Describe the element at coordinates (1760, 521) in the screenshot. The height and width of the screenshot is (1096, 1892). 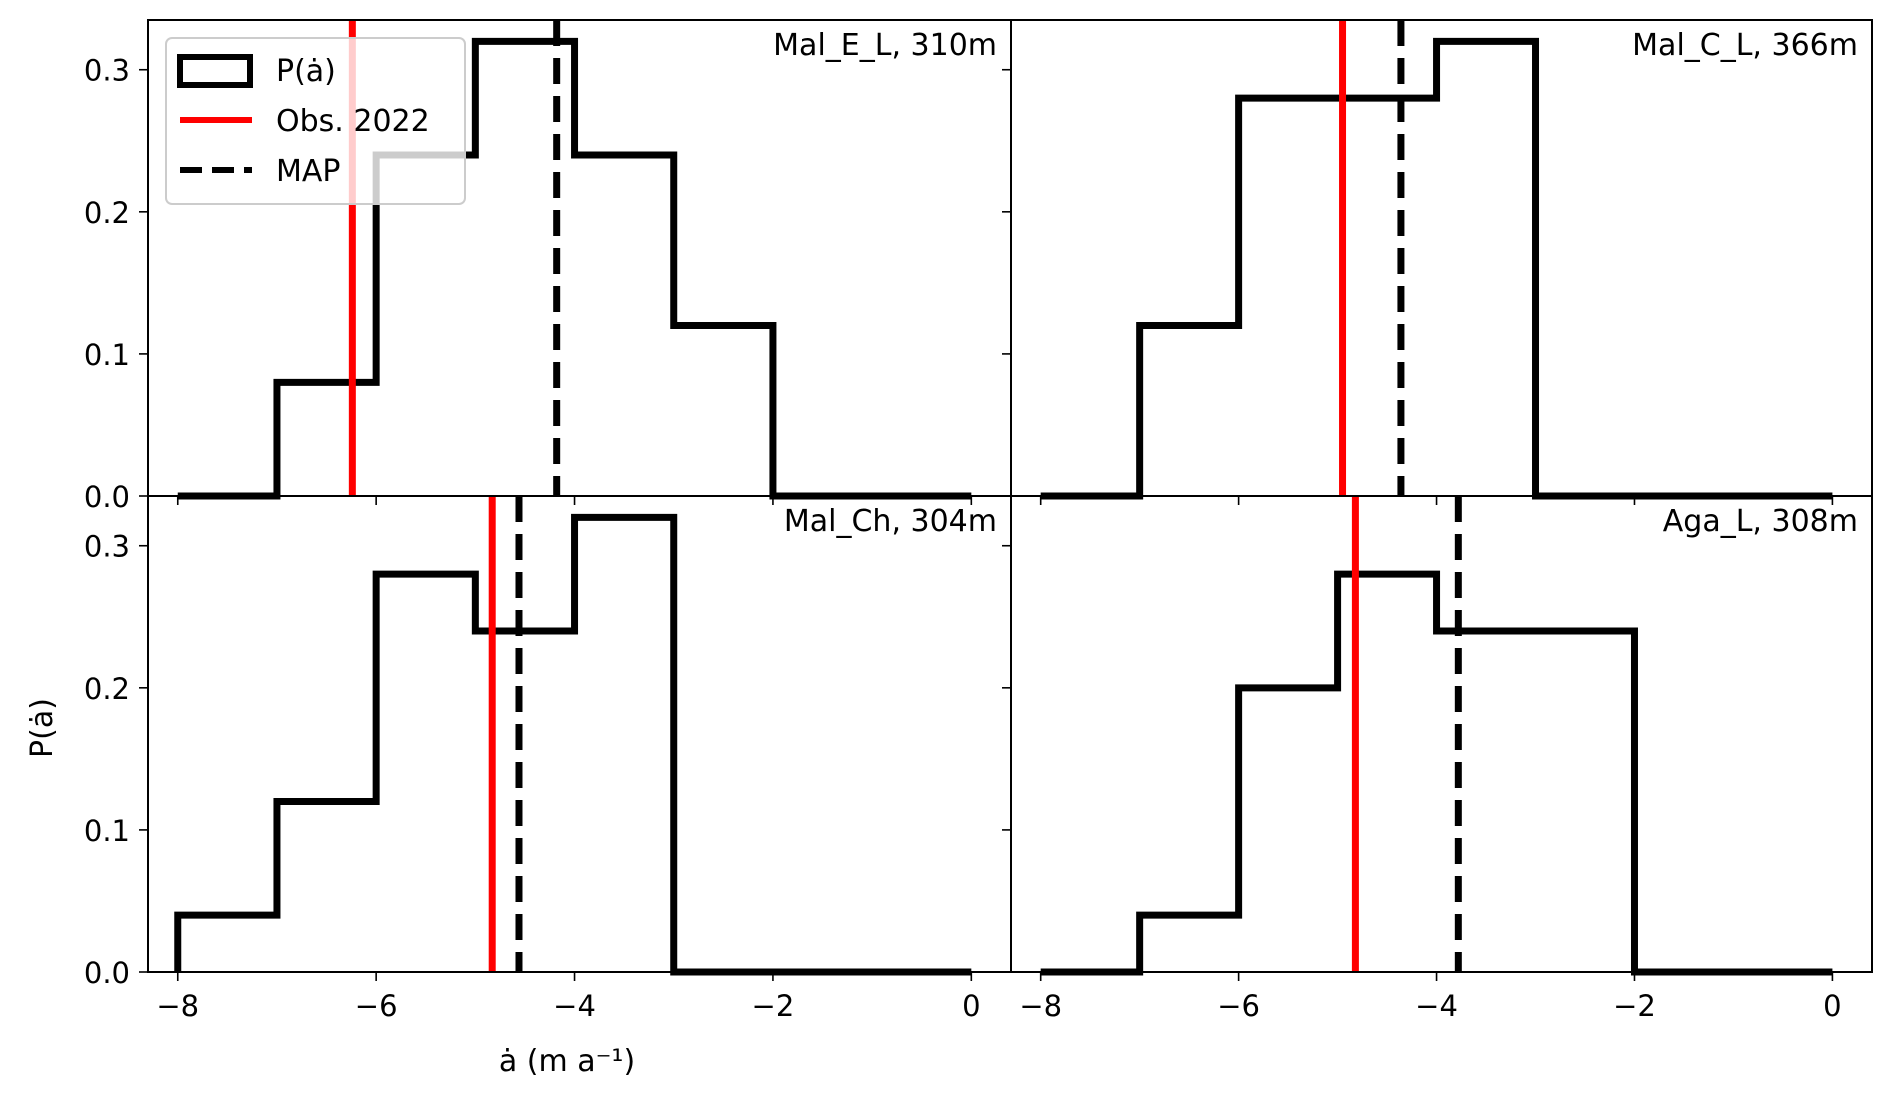
I see `panel-title: Aga_L, 308m` at that location.